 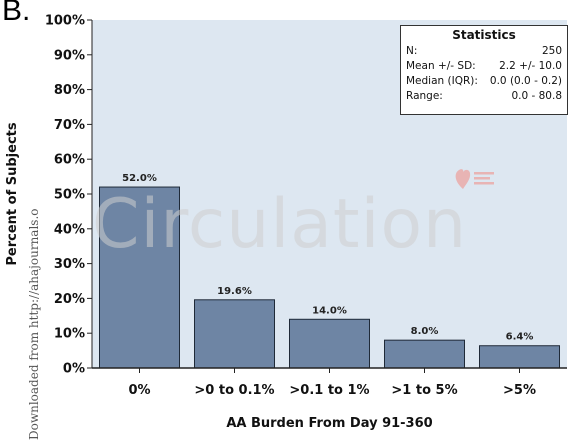 I want to click on x-tick-label: >0 to 0.1%, so click(x=234, y=390).